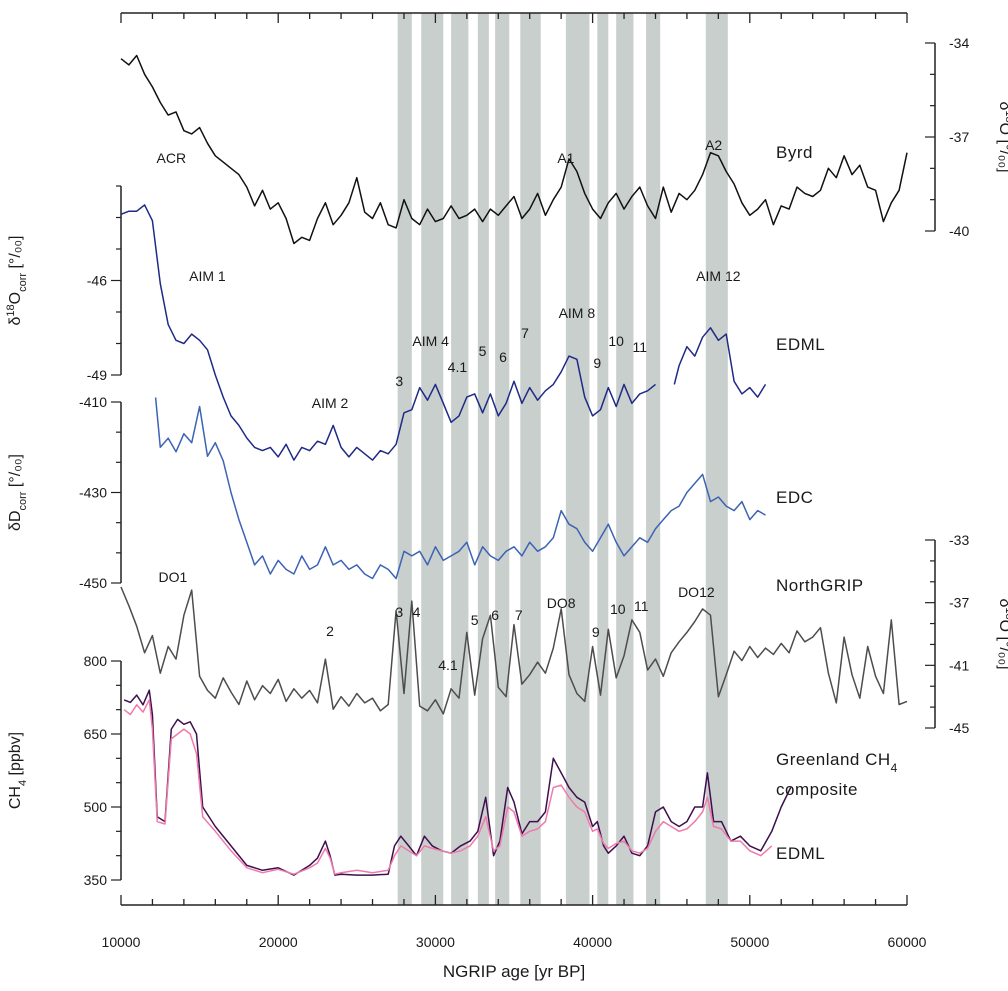  What do you see at coordinates (959, 137) in the screenshot?
I see `y-tick-label-byrd: -37` at bounding box center [959, 137].